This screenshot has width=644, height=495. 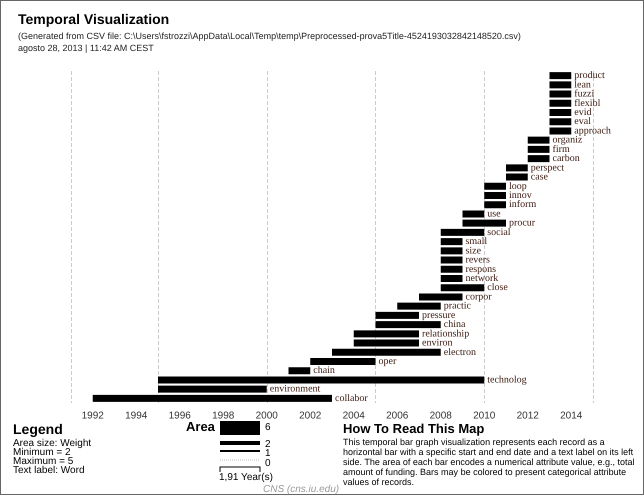 I want to click on y-tick-label: environ, so click(x=437, y=343).